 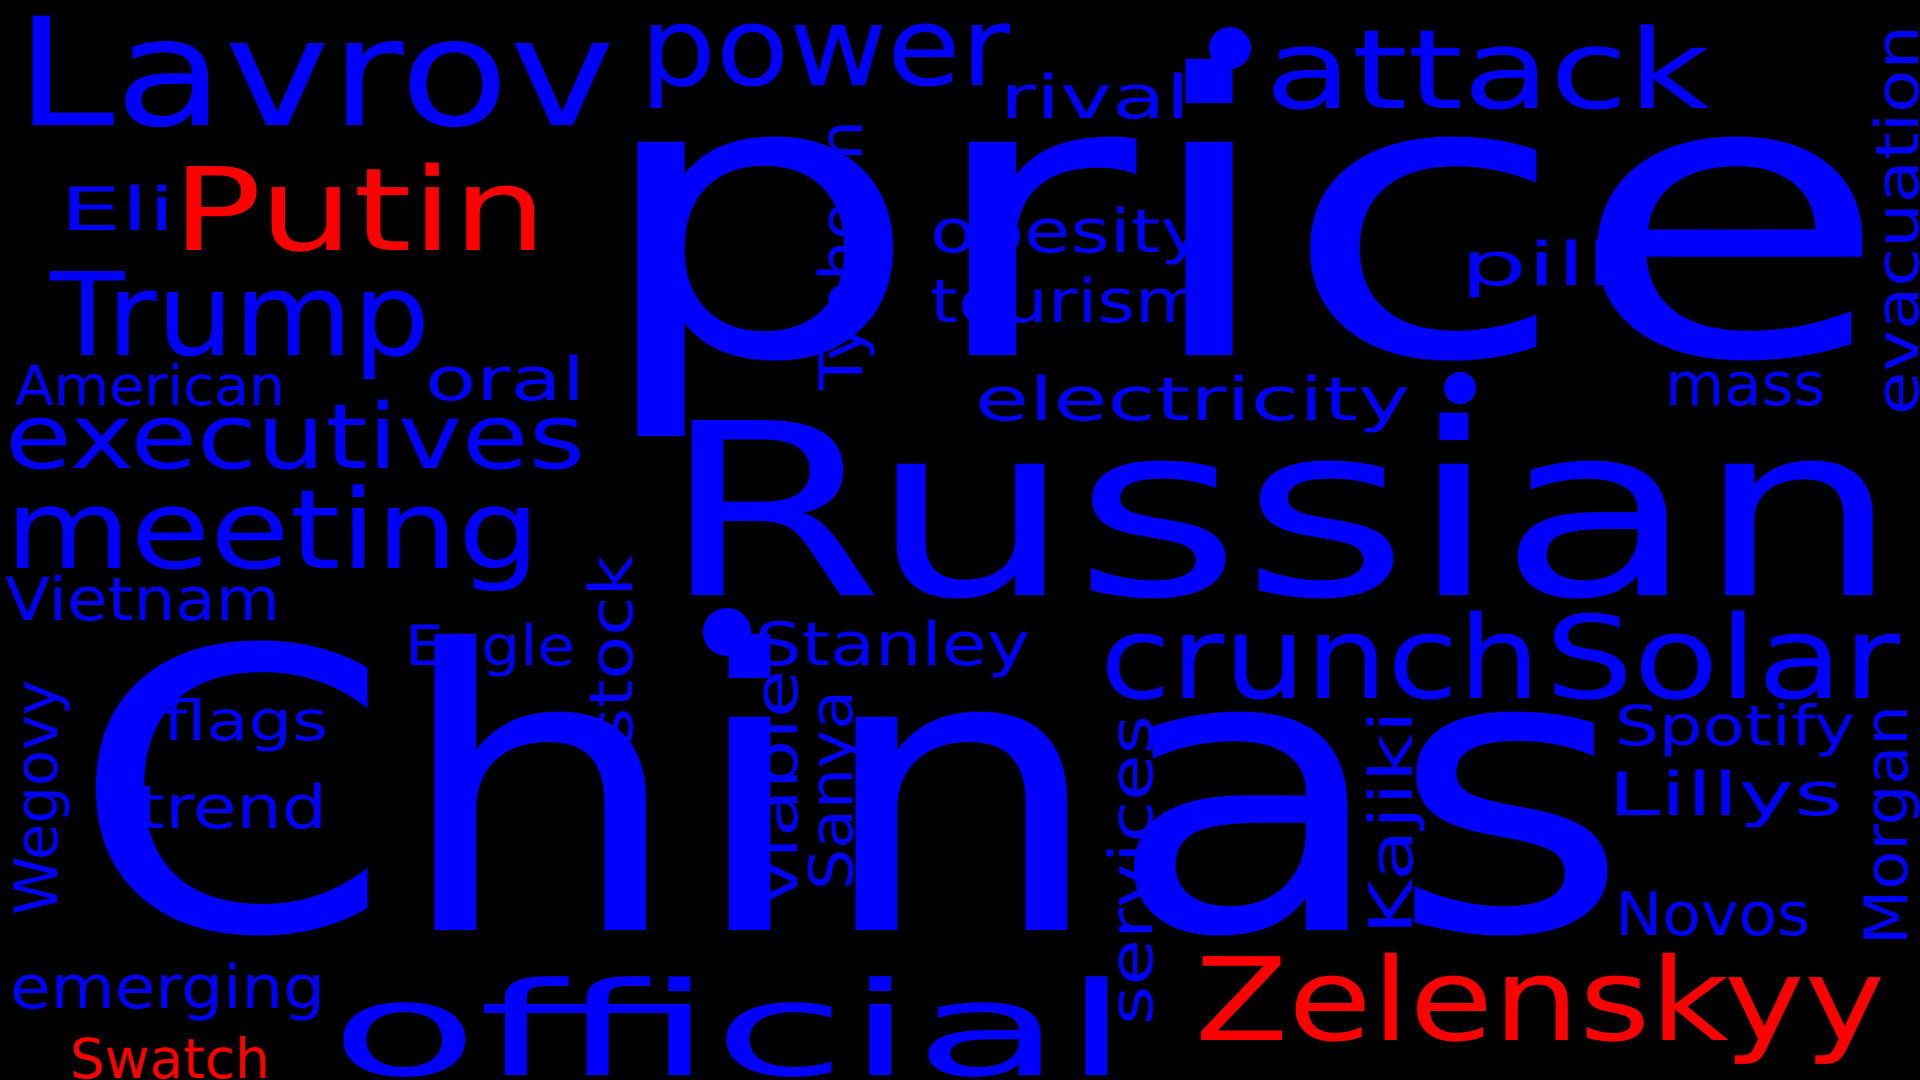 I want to click on word-flags: flags, so click(x=245, y=721).